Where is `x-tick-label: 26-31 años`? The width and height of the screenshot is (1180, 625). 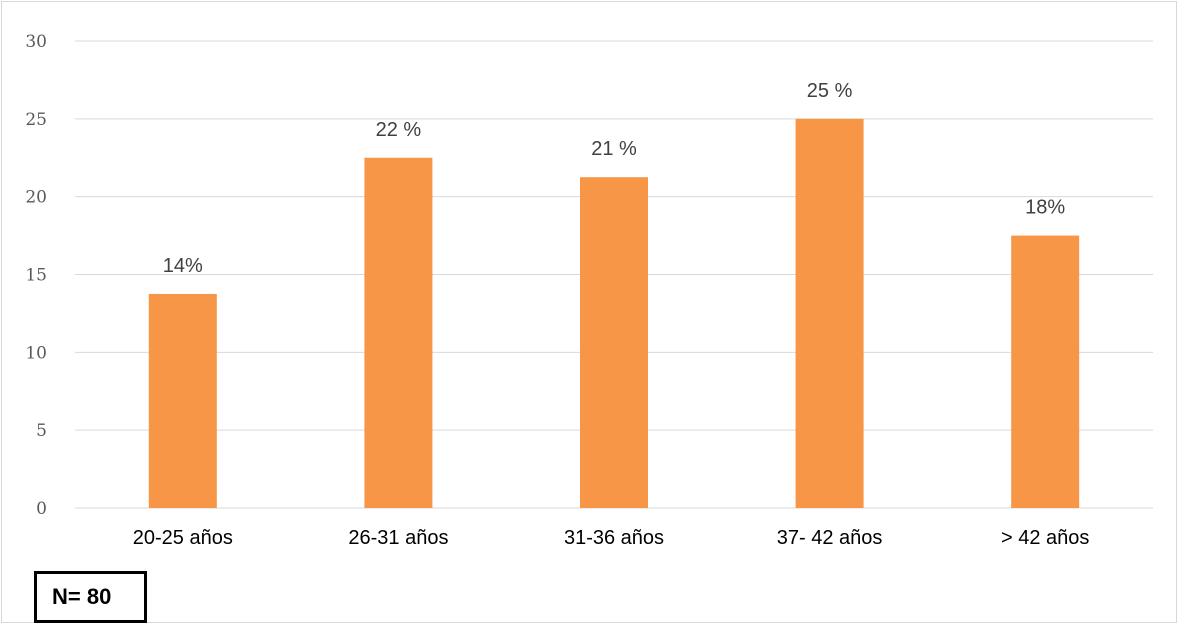 x-tick-label: 26-31 años is located at coordinates (398, 538).